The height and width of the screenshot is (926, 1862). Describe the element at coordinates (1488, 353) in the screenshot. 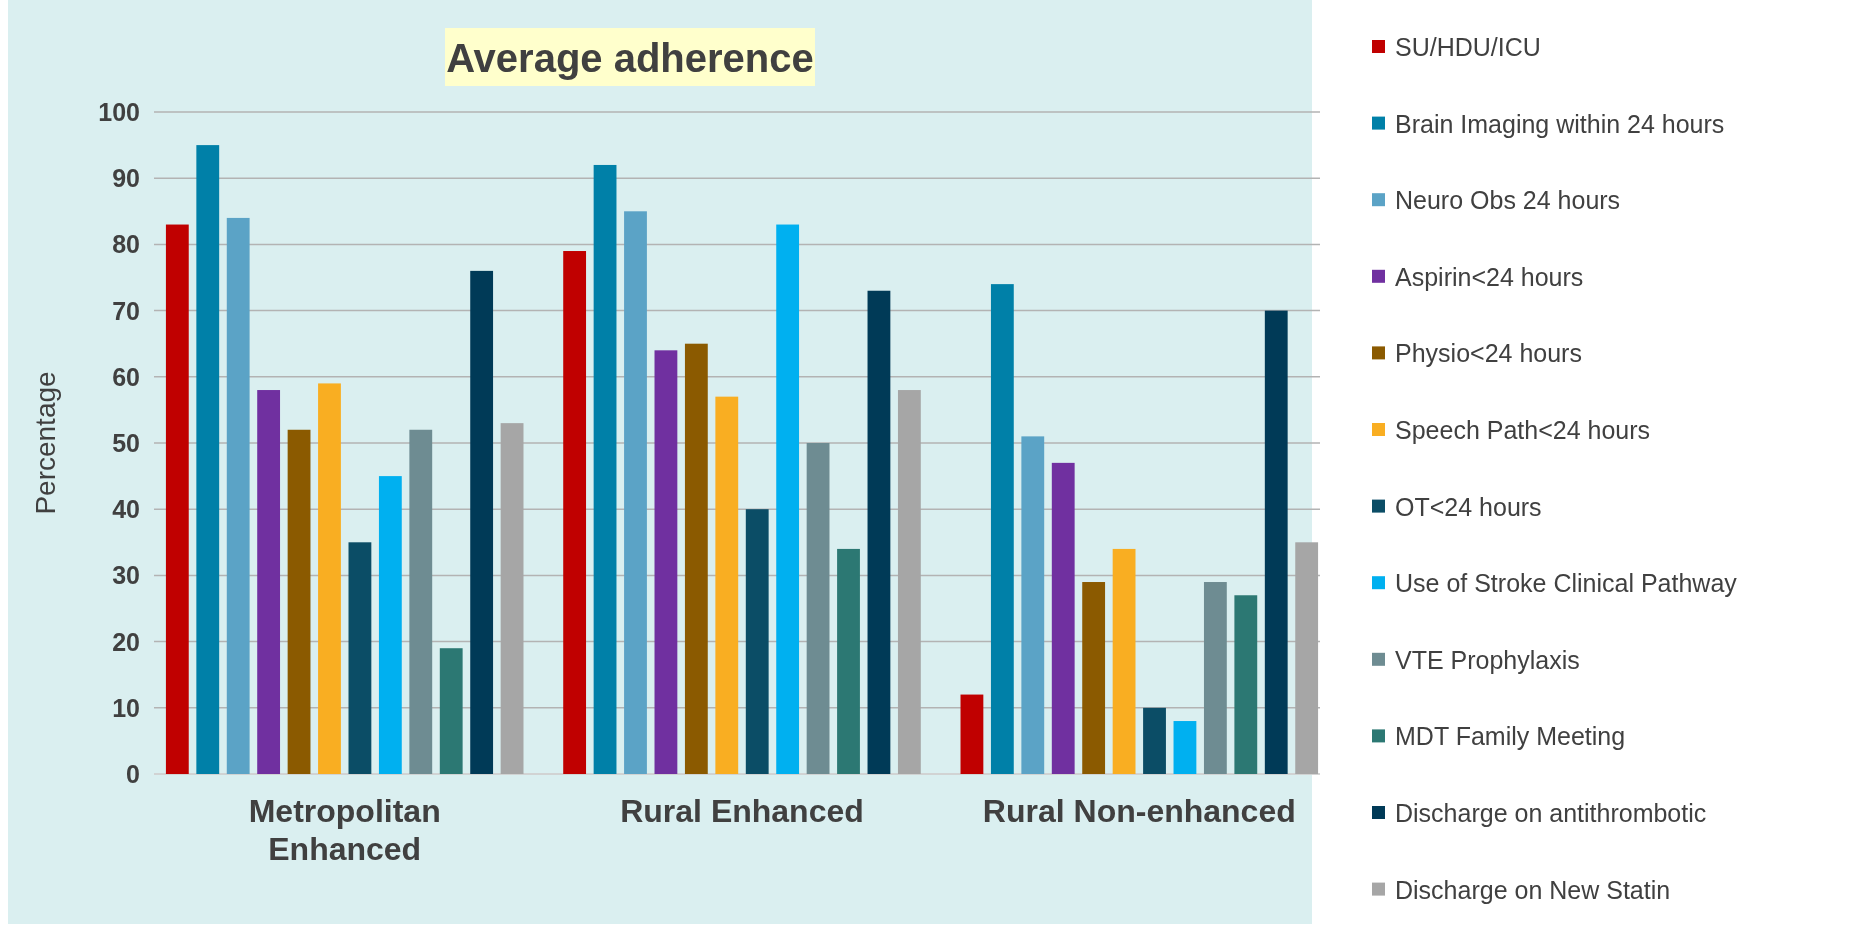

I see `legend-label: Physio<24 hours` at that location.